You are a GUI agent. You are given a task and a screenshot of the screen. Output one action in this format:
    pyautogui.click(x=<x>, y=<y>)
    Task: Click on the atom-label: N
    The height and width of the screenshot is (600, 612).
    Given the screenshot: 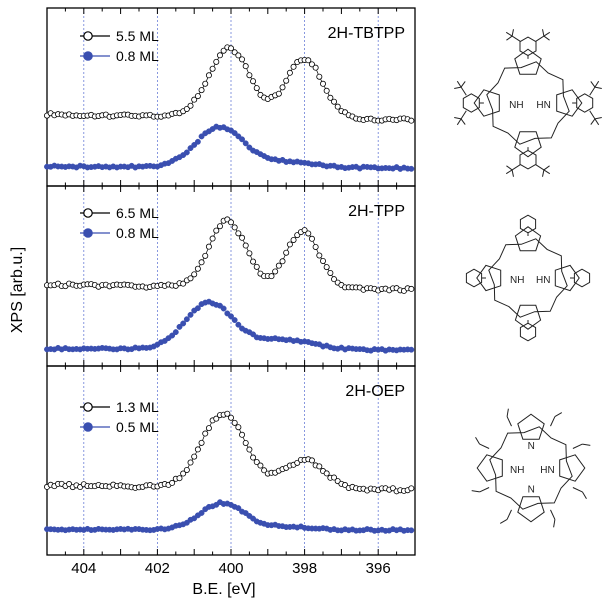 What is the action you would take?
    pyautogui.click(x=531, y=489)
    